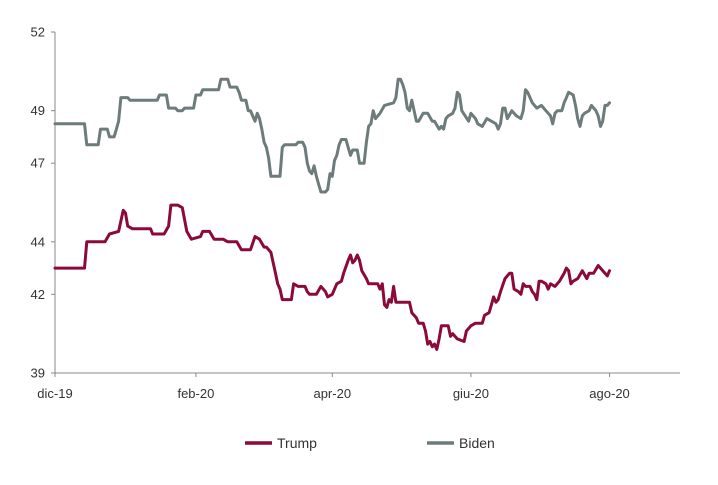  I want to click on y-tick-label: 47, so click(38, 163).